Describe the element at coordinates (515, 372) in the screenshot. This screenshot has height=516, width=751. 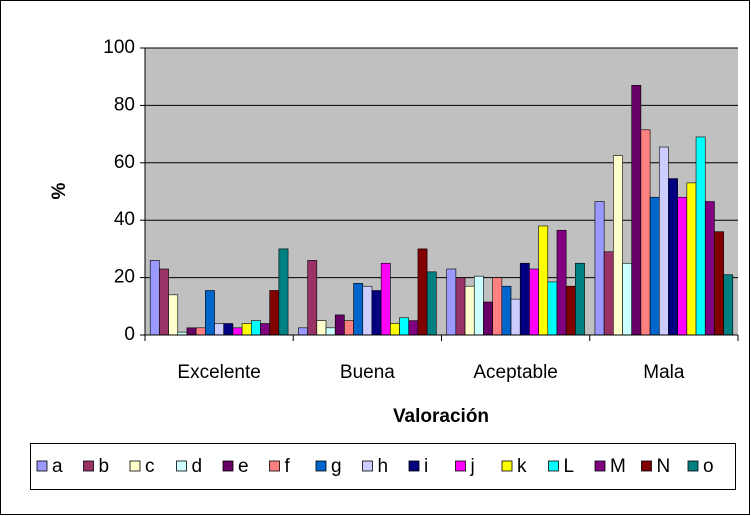
I see `x-tick-label: Aceptable` at that location.